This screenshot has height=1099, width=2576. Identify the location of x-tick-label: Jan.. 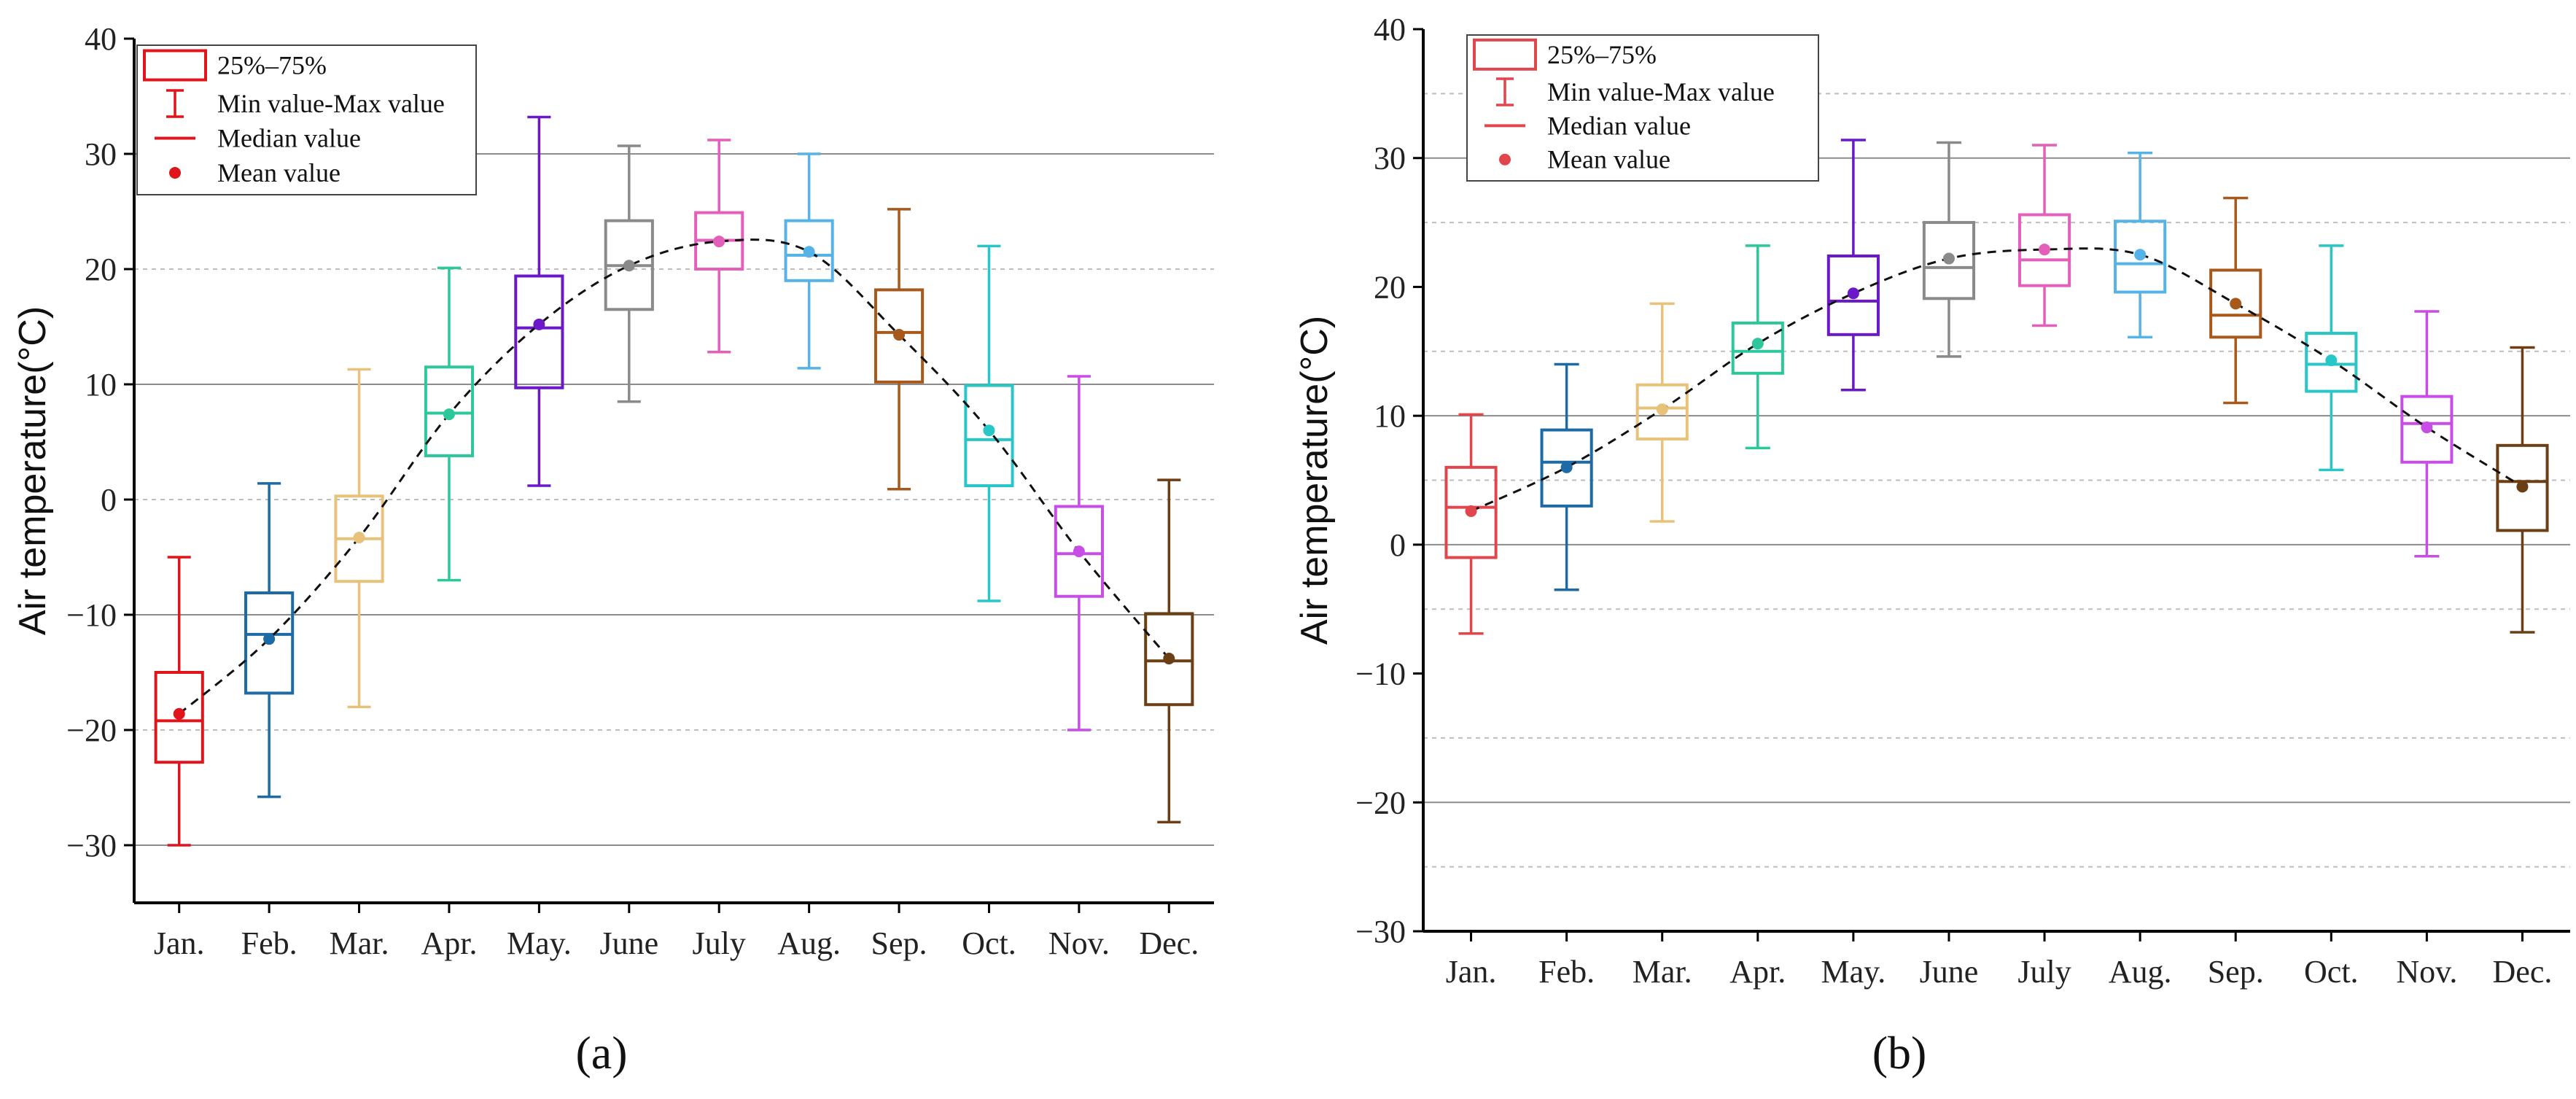
(179, 943).